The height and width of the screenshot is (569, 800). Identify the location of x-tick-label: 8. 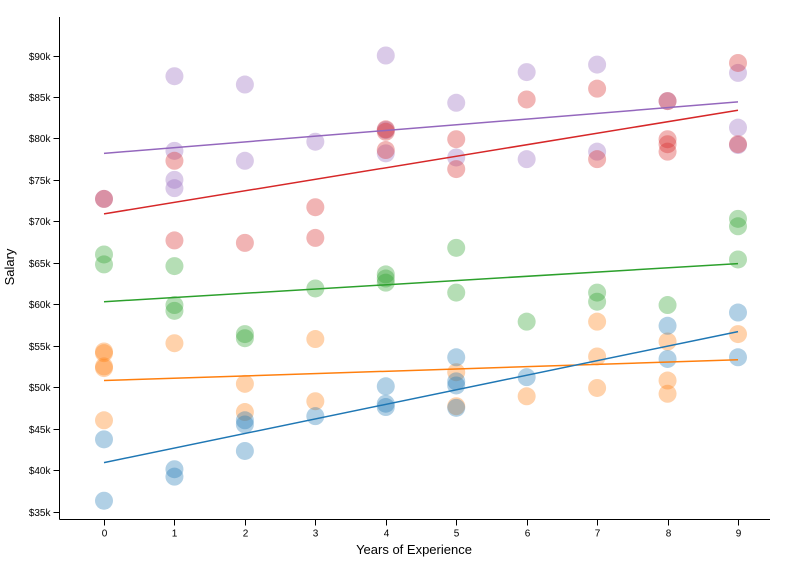
(669, 534).